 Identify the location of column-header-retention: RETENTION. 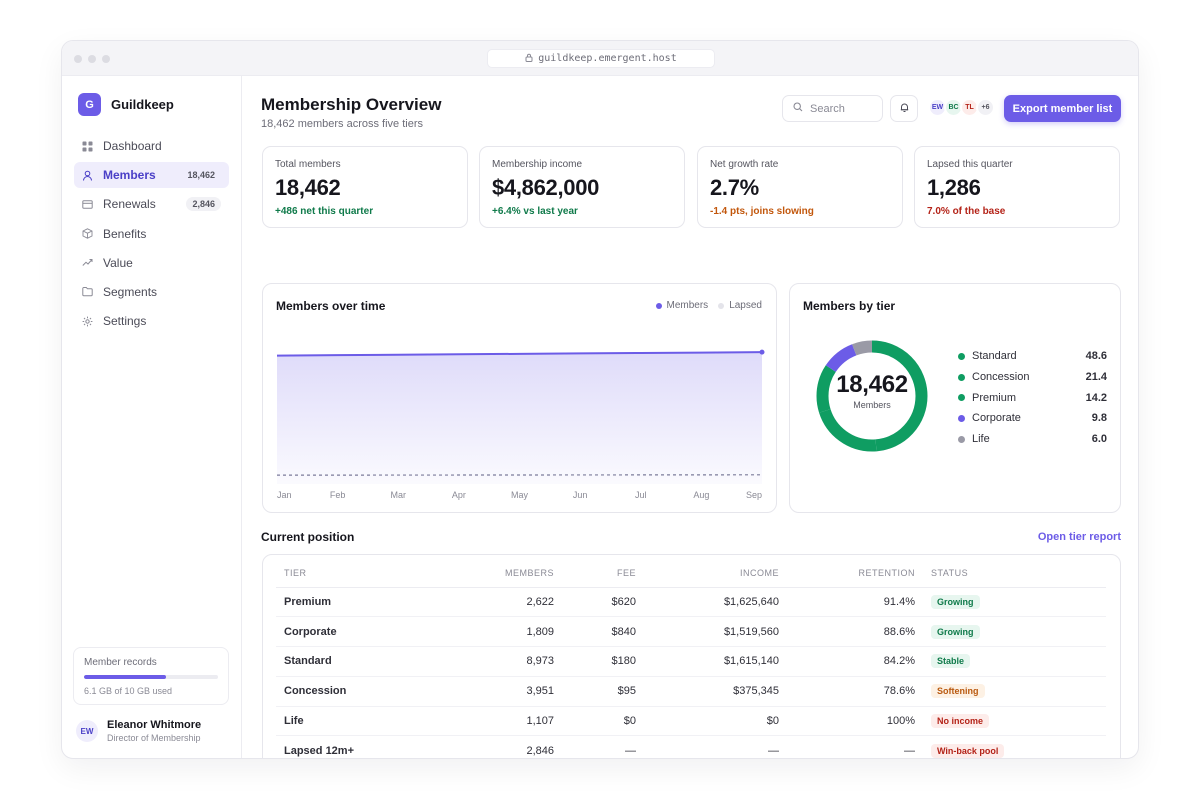
(847, 573).